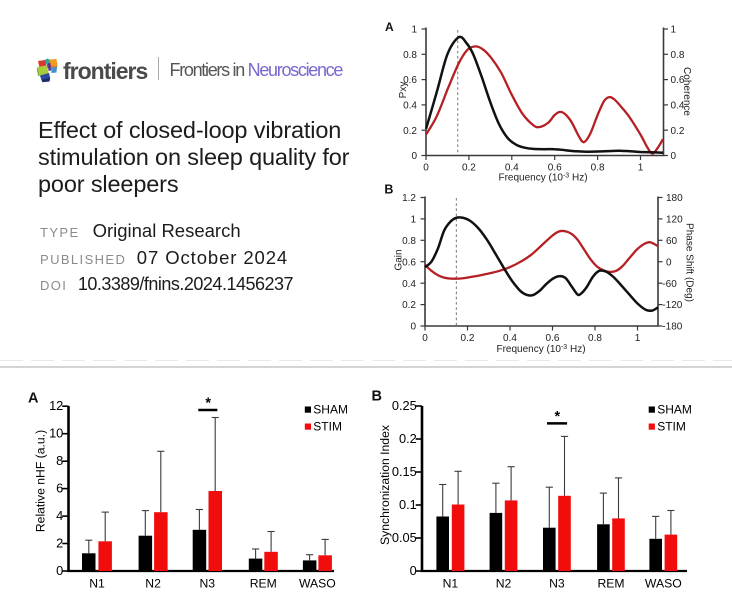 Image resolution: width=732 pixels, height=610 pixels. What do you see at coordinates (672, 327) in the screenshot?
I see `svg-text: -180` at bounding box center [672, 327].